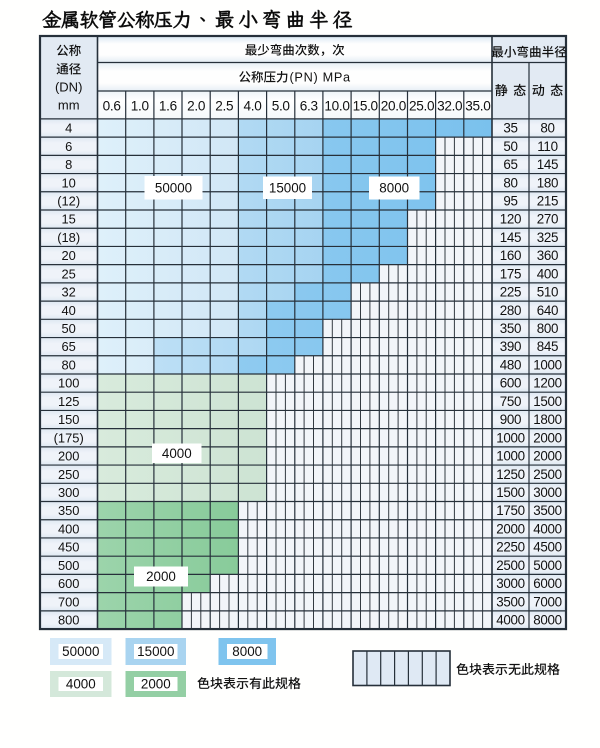 The image size is (600, 748). What do you see at coordinates (547, 201) in the screenshot?
I see `svg-text: 215` at bounding box center [547, 201].